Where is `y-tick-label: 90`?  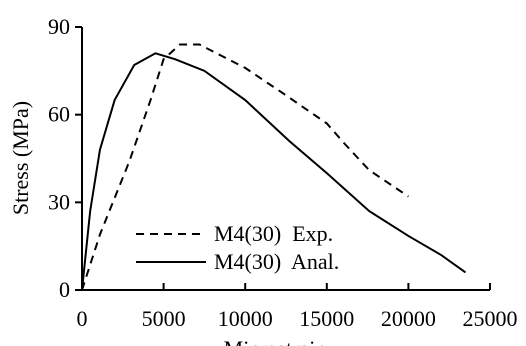
y-tick-label: 90 is located at coordinates (59, 26).